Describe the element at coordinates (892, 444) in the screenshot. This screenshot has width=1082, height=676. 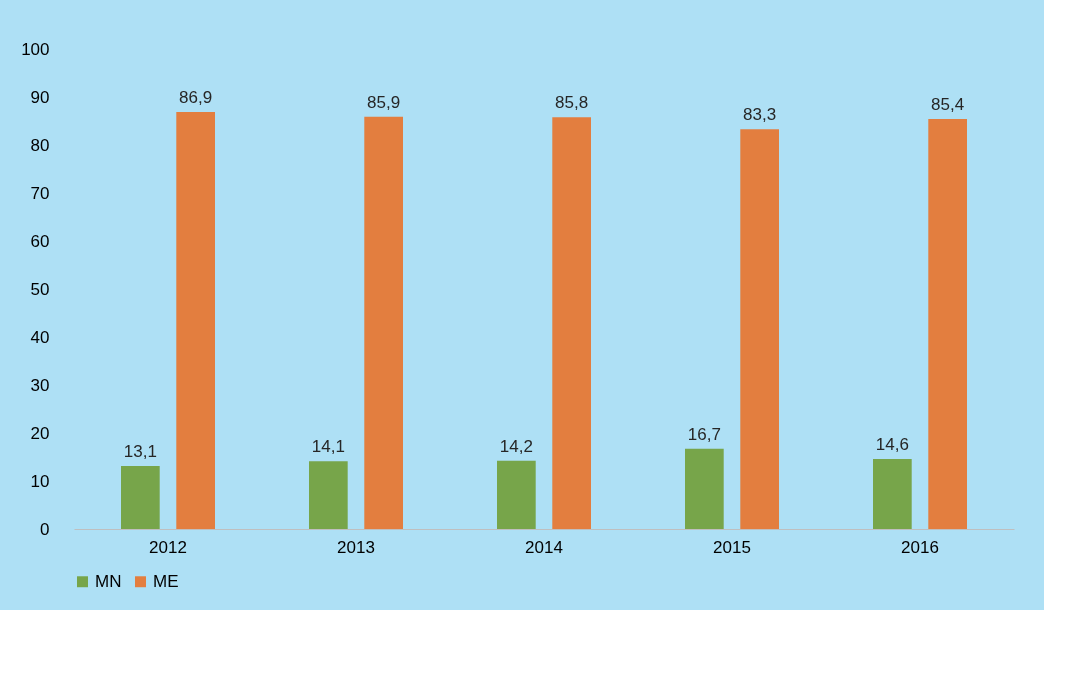
I see `data-label: 14,6` at that location.